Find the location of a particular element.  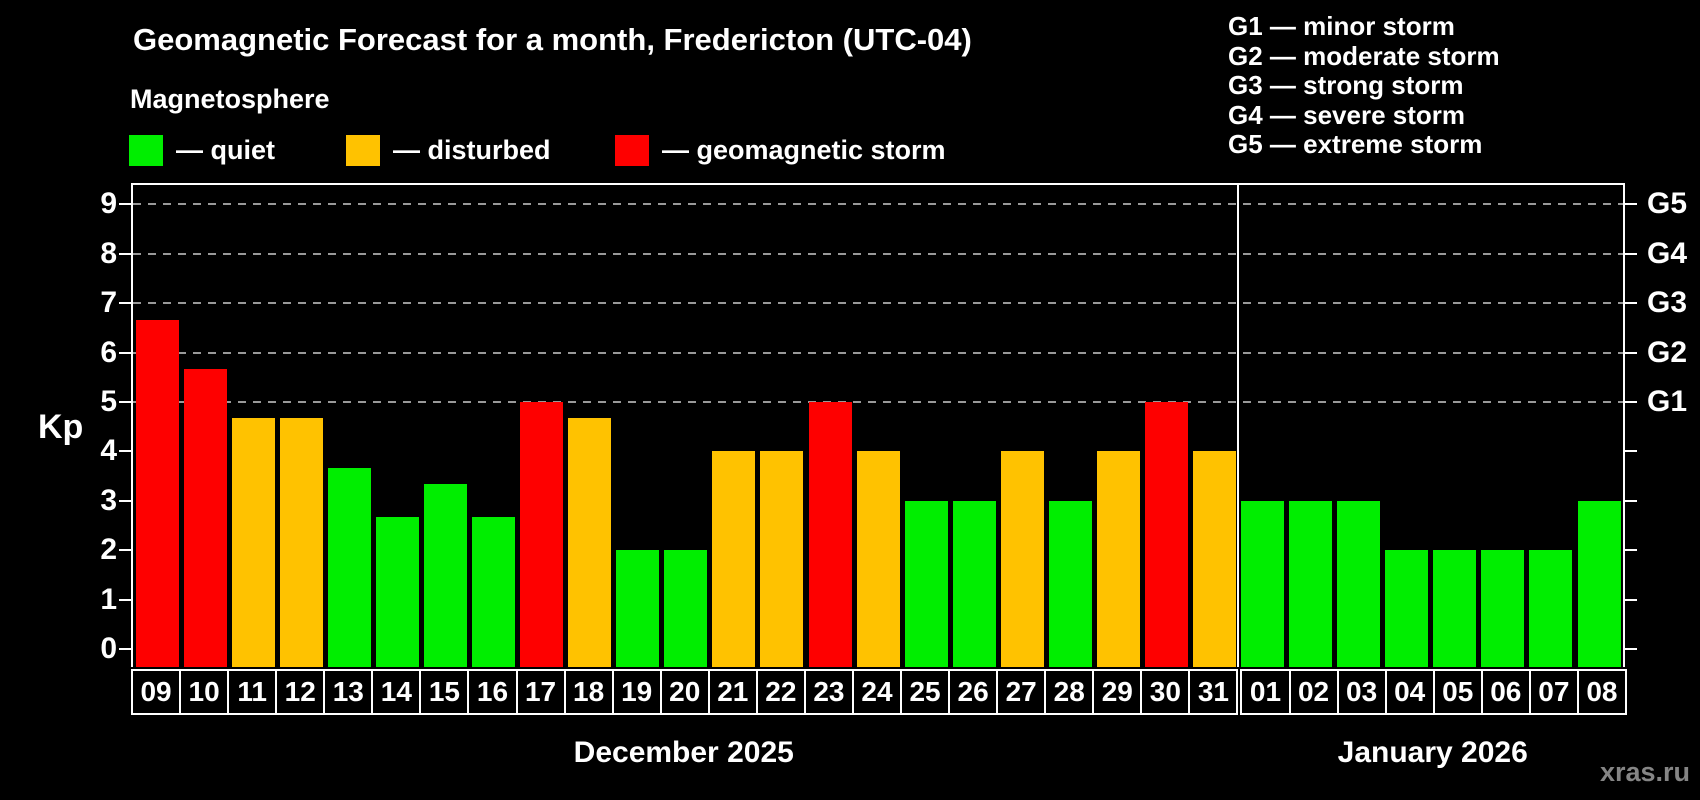

date-cell: 20 is located at coordinates (684, 692).